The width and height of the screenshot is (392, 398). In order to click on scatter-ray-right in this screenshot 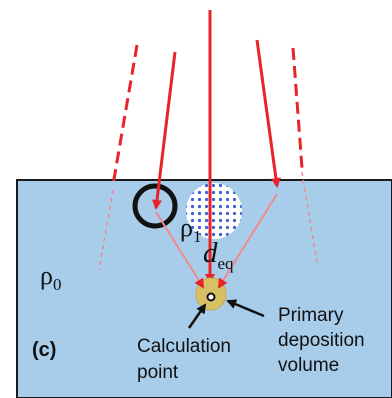, I will do `click(247, 241)`.